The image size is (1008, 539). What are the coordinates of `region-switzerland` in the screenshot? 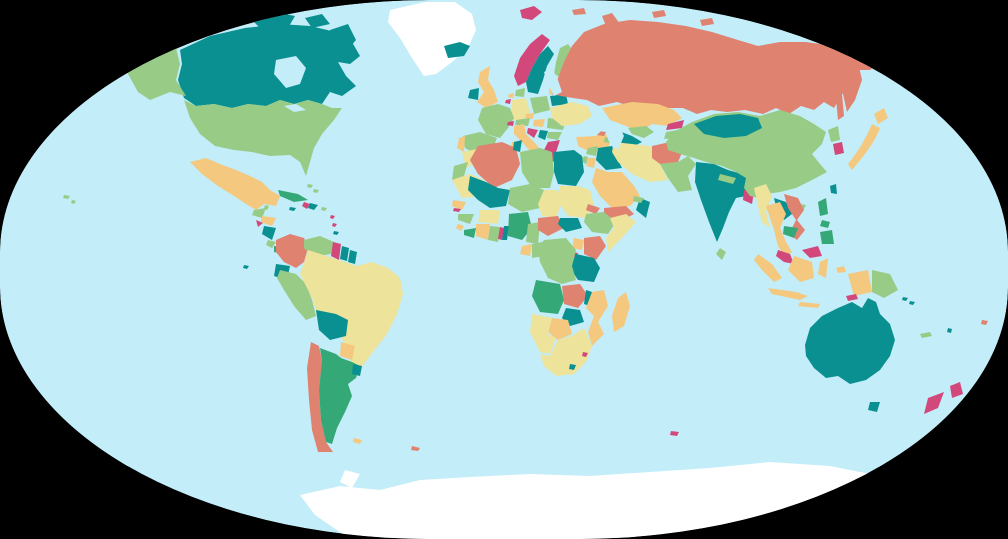 It's located at (510, 123).